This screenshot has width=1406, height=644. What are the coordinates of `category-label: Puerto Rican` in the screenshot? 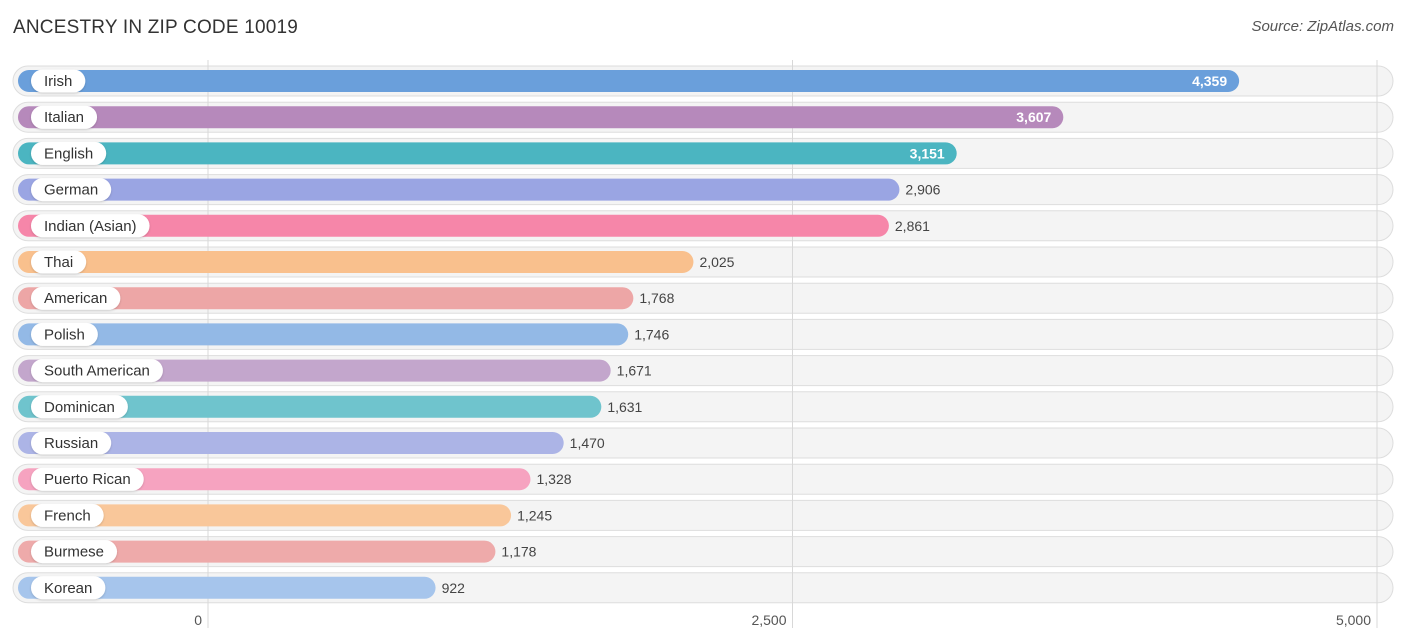 It's located at (87, 479).